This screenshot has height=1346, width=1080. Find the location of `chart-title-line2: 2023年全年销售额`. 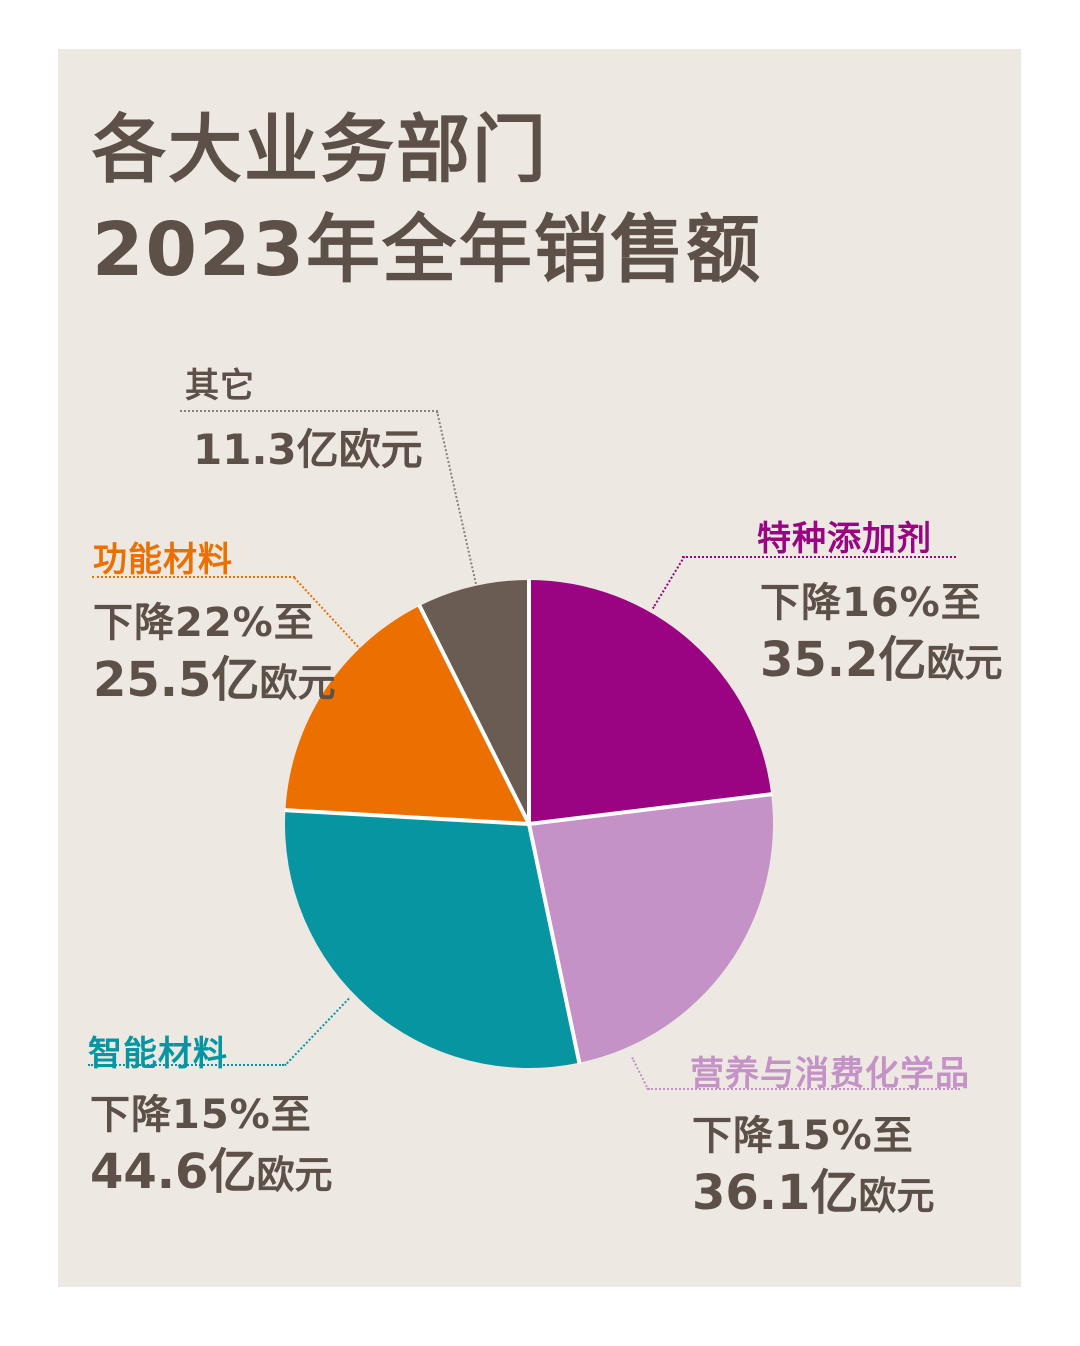

chart-title-line2: 2023年全年销售额 is located at coordinates (427, 250).